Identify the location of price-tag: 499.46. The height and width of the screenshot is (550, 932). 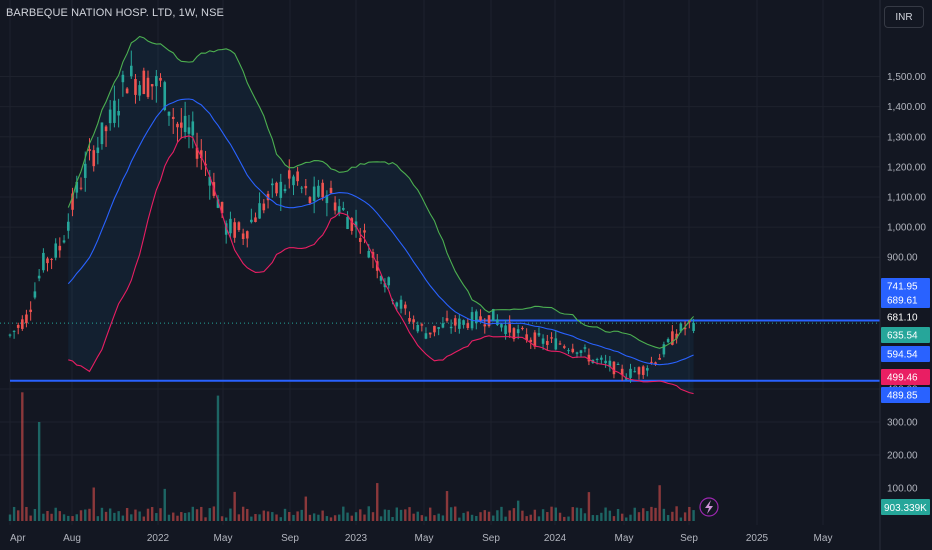
(905, 377).